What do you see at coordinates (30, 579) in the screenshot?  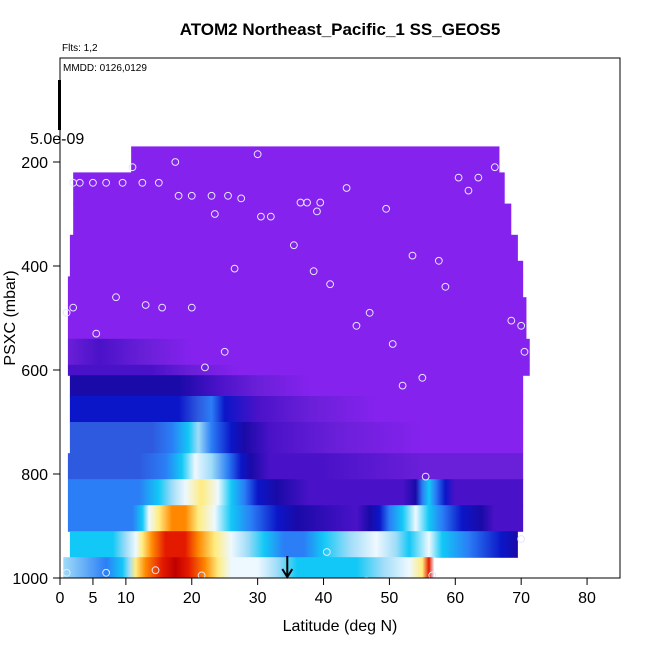 I see `y-tick-label: 1000` at bounding box center [30, 579].